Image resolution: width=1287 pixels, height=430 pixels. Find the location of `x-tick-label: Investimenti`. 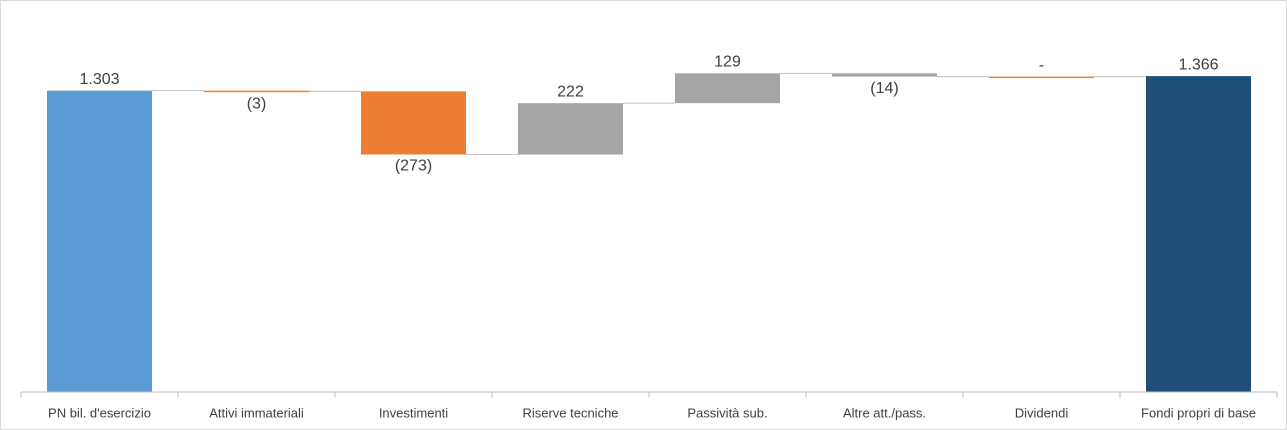

x-tick-label: Investimenti is located at coordinates (413, 412).